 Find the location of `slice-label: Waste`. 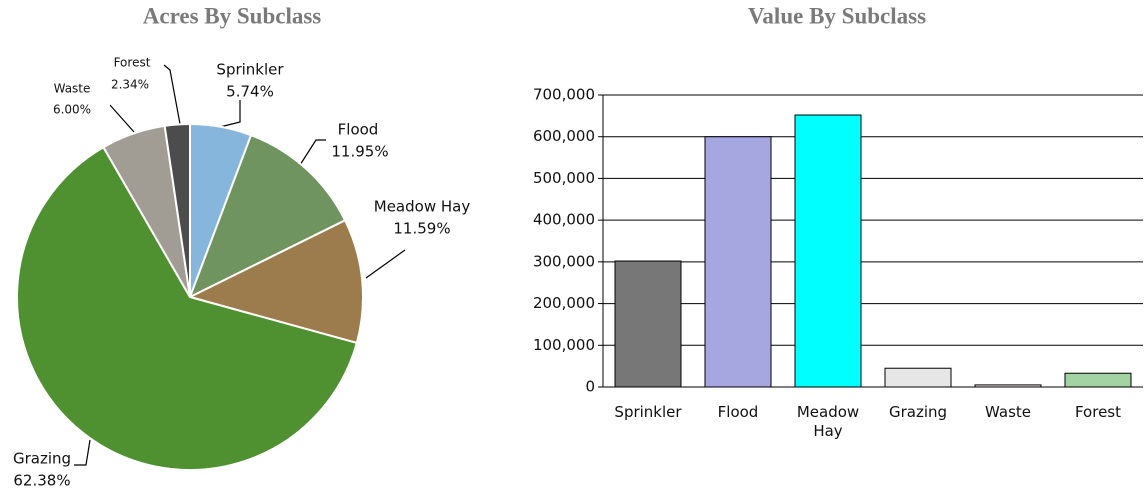

slice-label: Waste is located at coordinates (72, 89).